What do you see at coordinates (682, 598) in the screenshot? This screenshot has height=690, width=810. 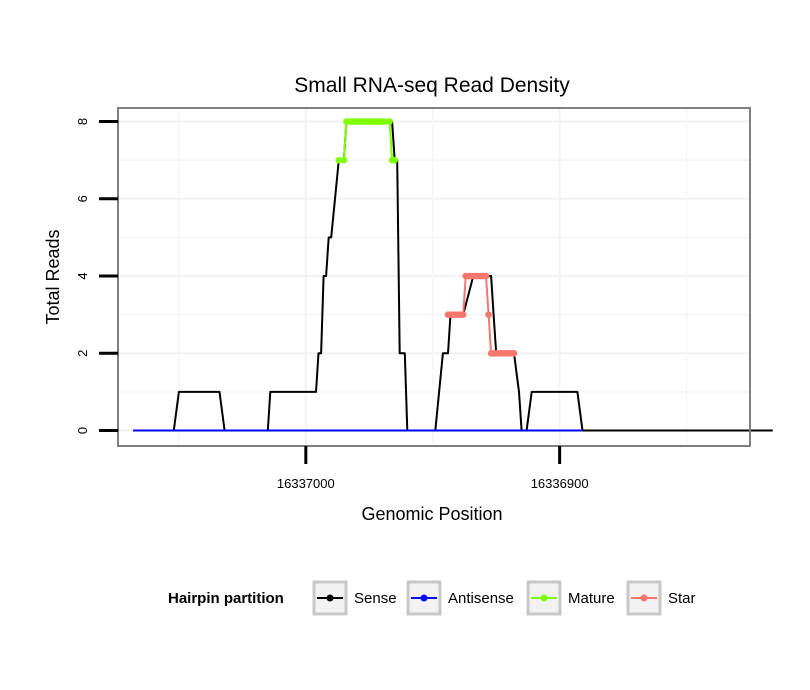 I see `legend-label-star: Star` at bounding box center [682, 598].